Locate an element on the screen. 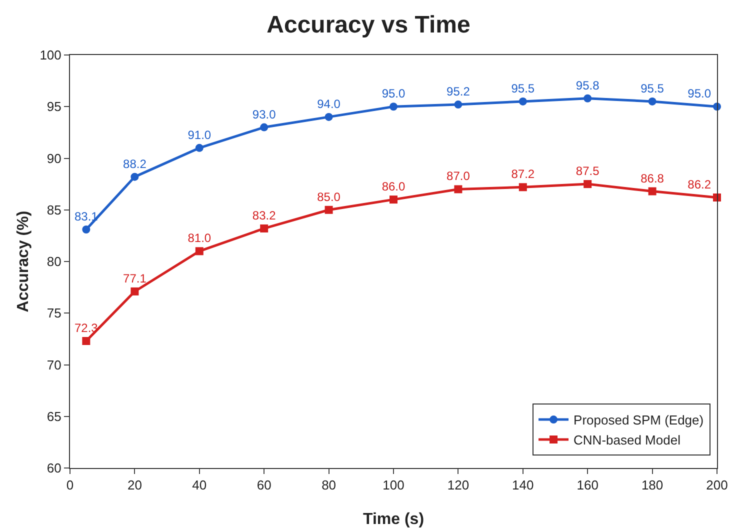  data-label: 95.8 is located at coordinates (588, 85).